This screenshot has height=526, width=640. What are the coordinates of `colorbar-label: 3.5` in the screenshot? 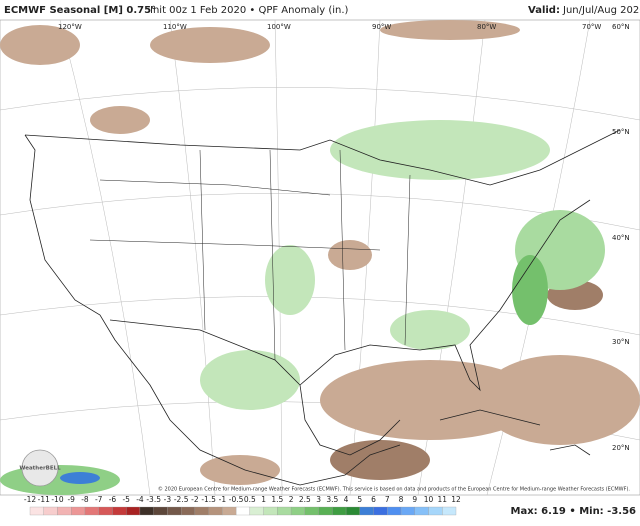 It's located at (332, 499).